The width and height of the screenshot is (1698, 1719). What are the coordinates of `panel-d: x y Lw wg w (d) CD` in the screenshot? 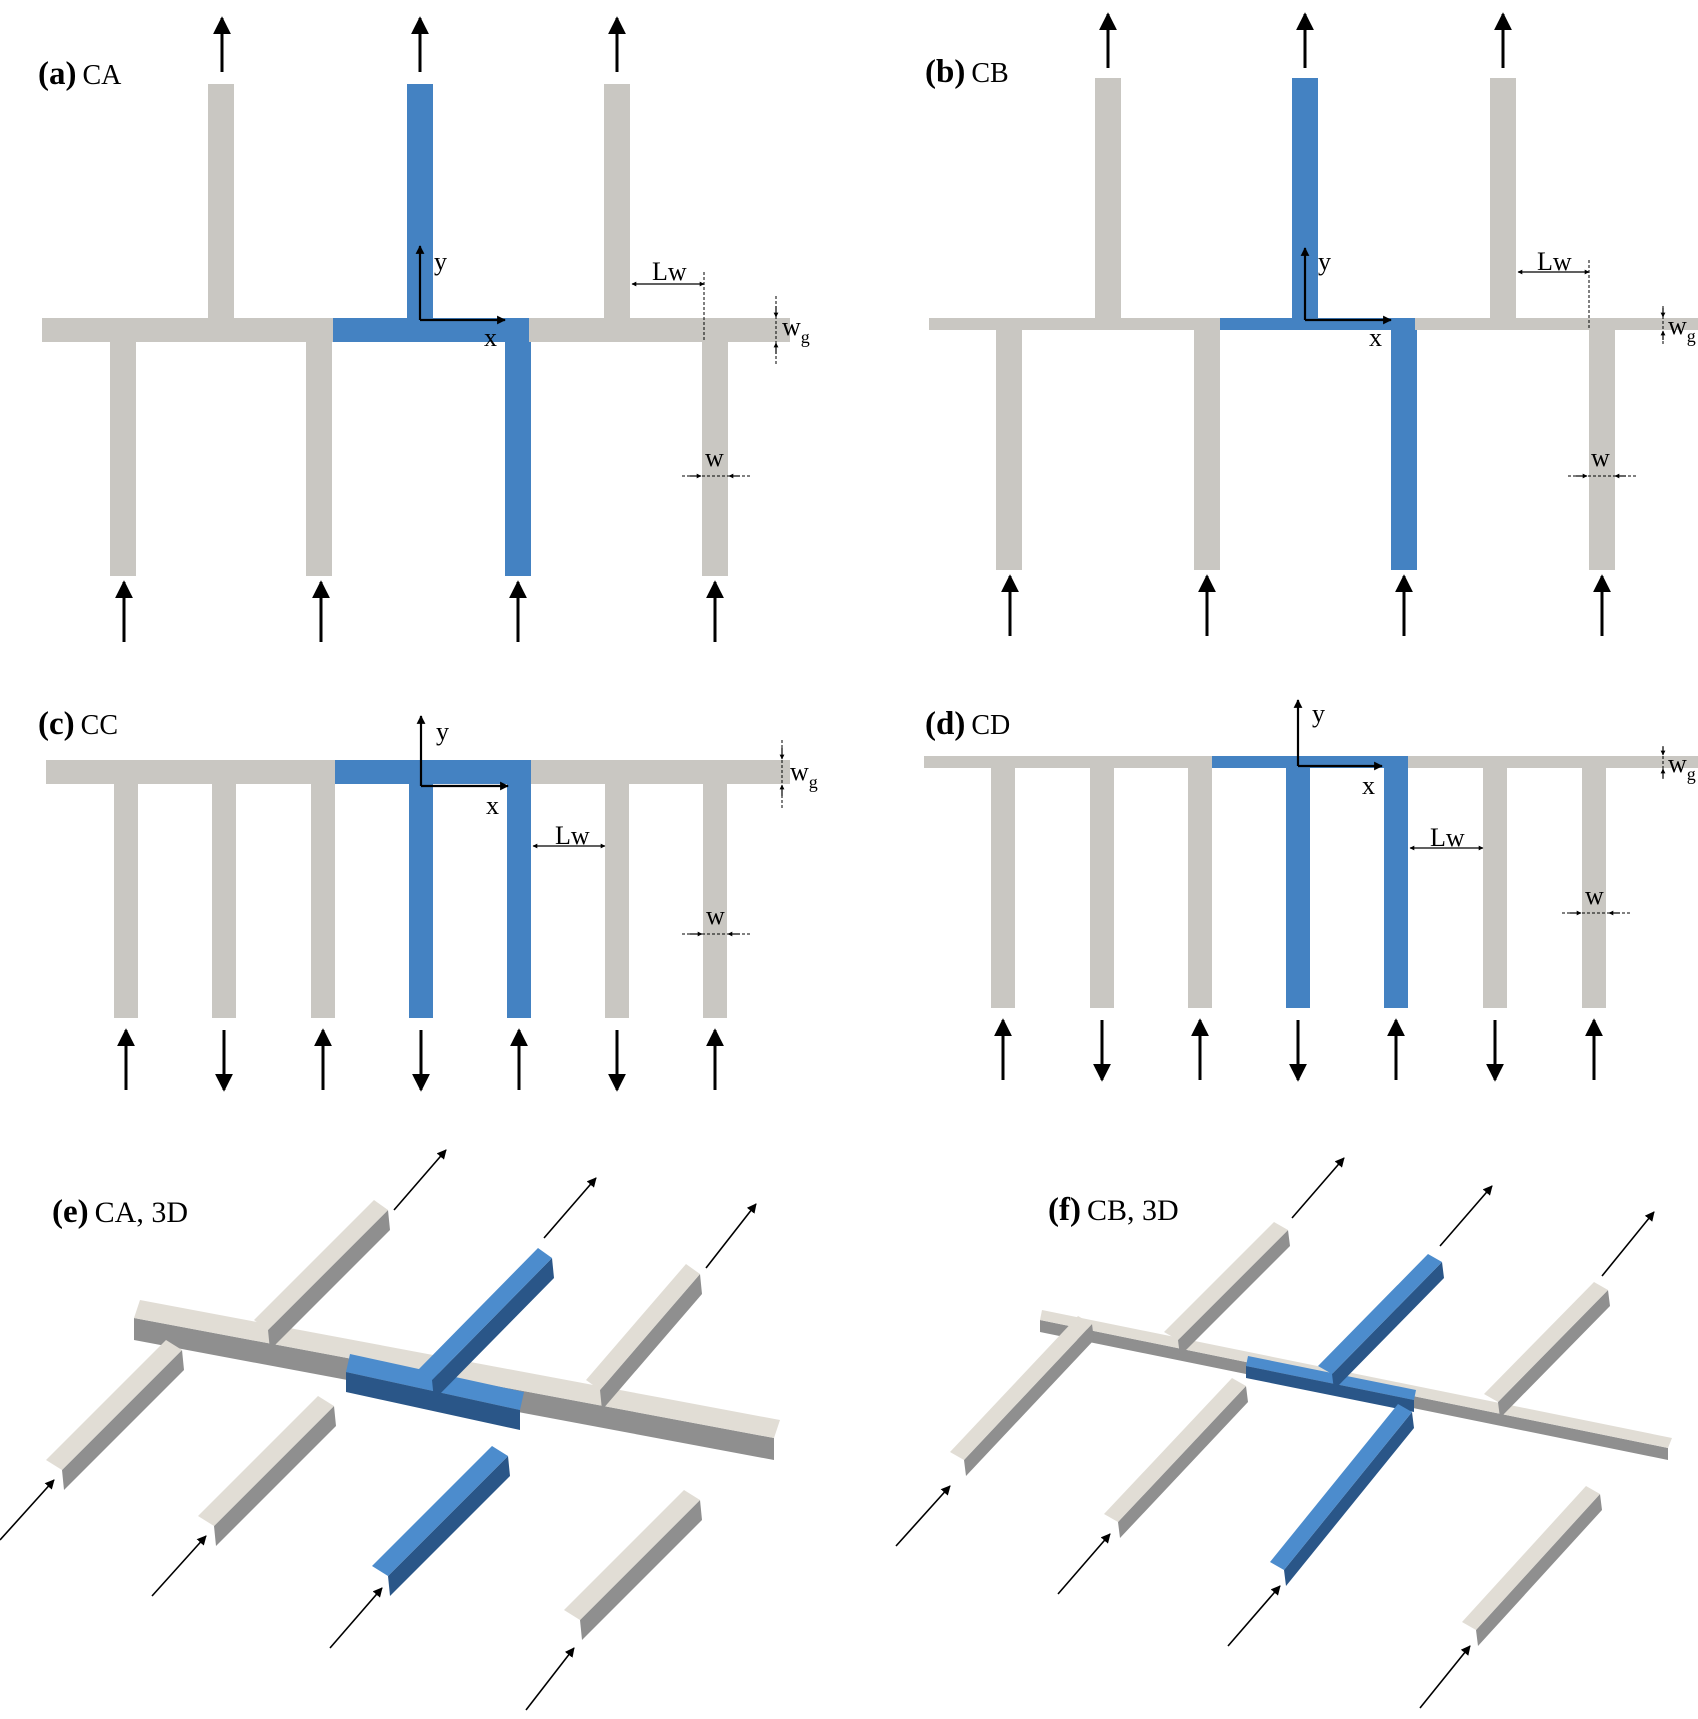 It's located at (1311, 890).